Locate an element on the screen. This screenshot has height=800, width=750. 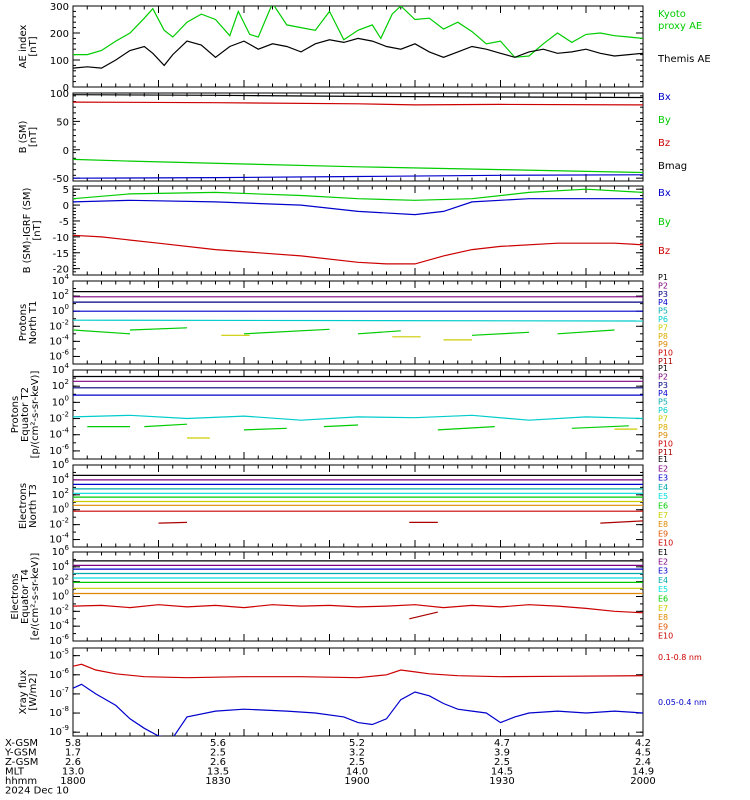
y-axis-title: North T3 is located at coordinates (33, 506).